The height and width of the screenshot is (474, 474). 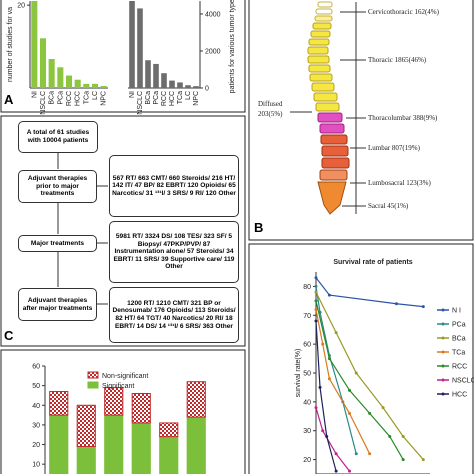 I want to click on y-tick-label: 0, so click(x=207, y=89).